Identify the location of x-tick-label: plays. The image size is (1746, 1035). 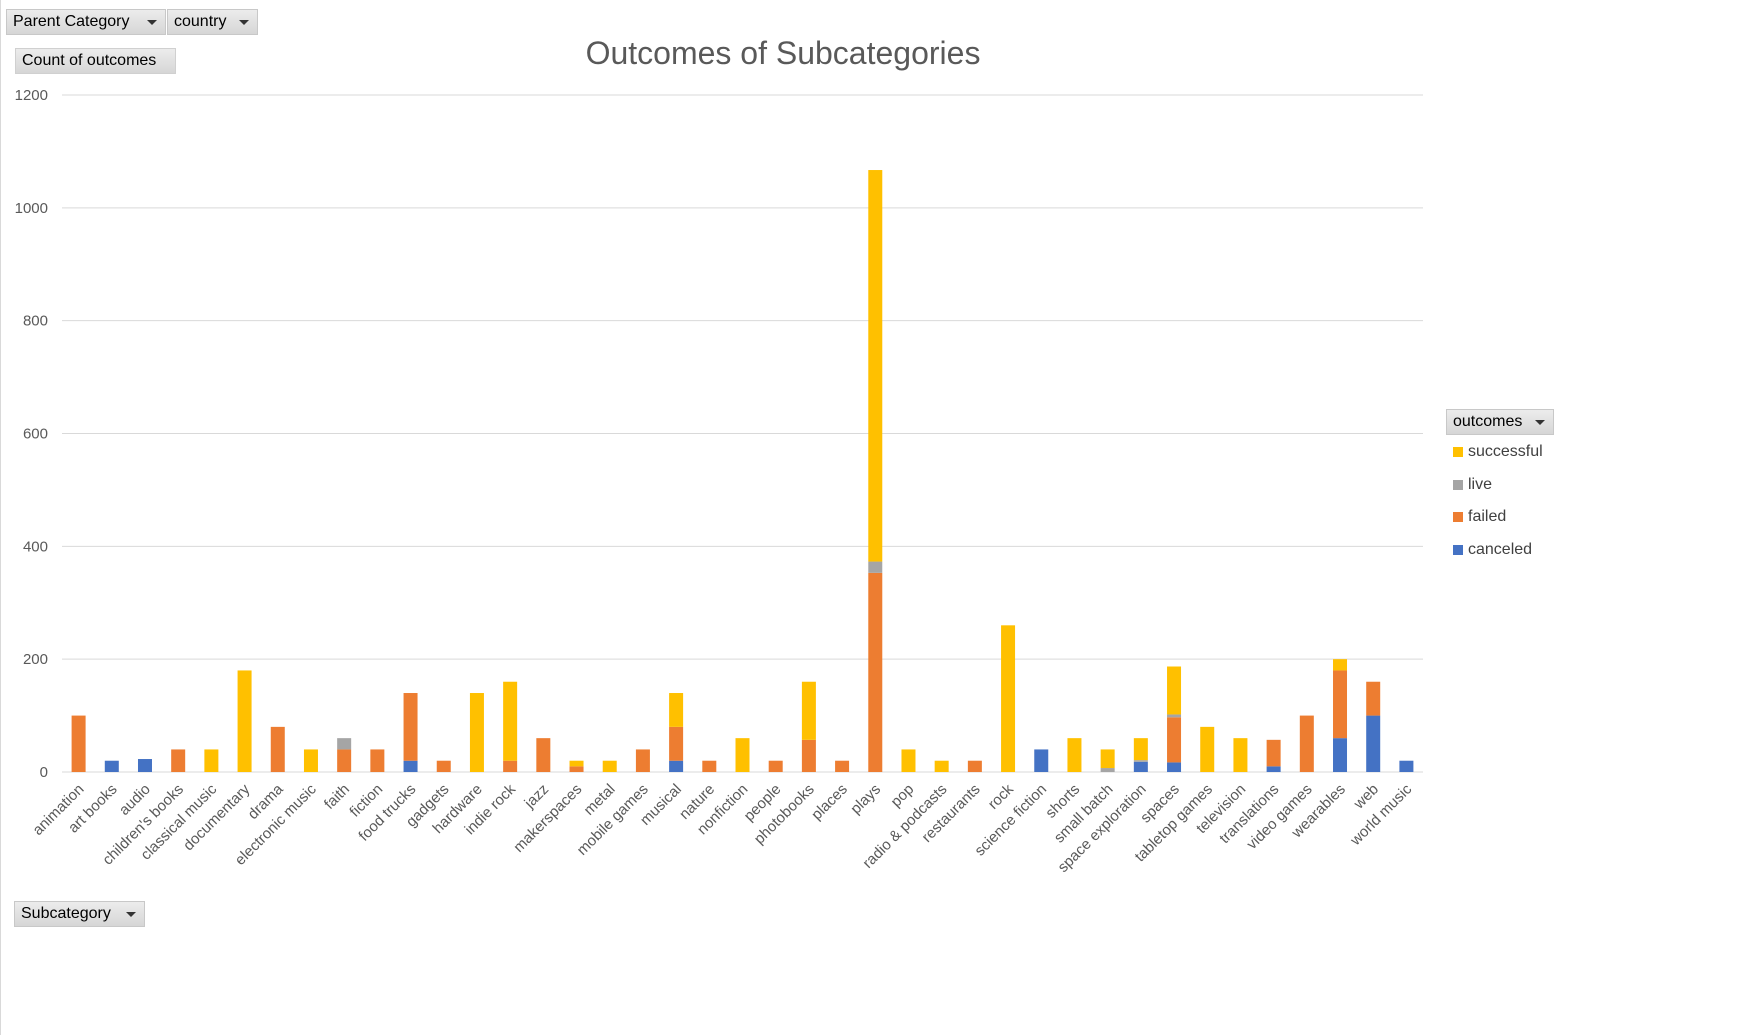
(865, 799).